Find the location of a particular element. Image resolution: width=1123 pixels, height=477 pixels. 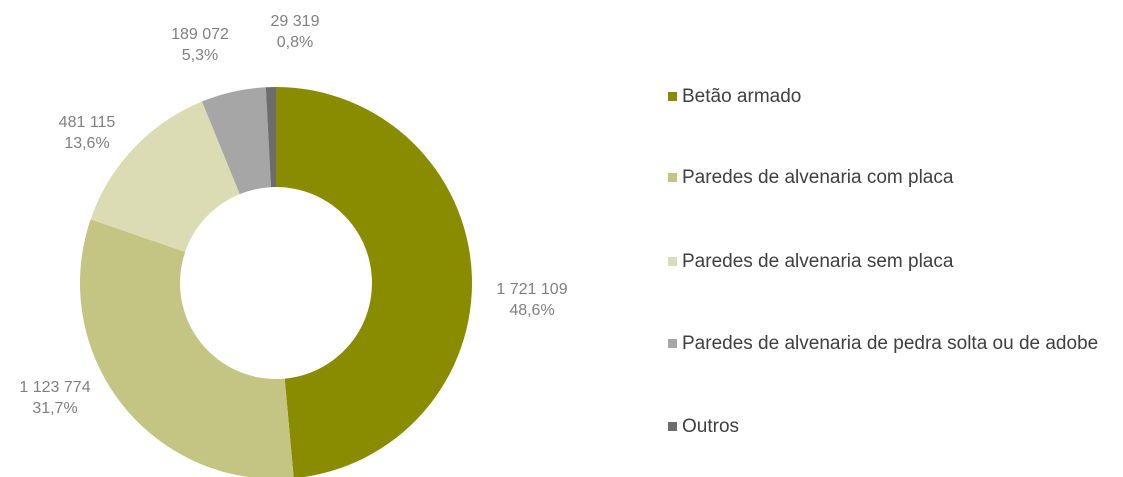

value-label: 1 721 109 is located at coordinates (531, 289).